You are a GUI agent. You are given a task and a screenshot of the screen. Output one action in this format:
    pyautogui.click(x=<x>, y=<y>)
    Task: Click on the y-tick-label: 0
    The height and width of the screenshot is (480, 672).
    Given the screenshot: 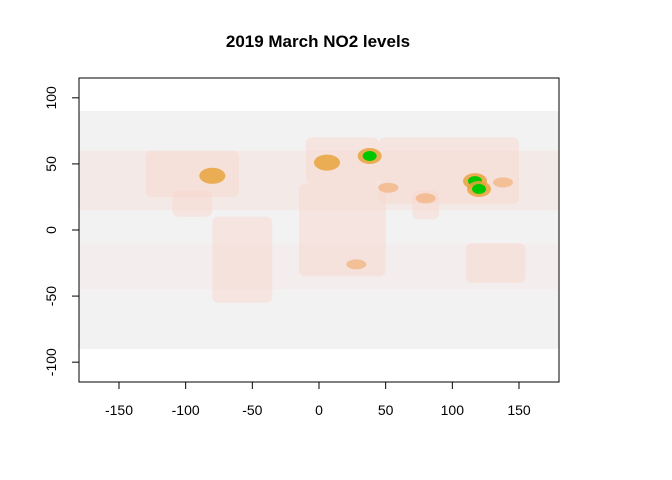 What is the action you would take?
    pyautogui.click(x=51, y=230)
    